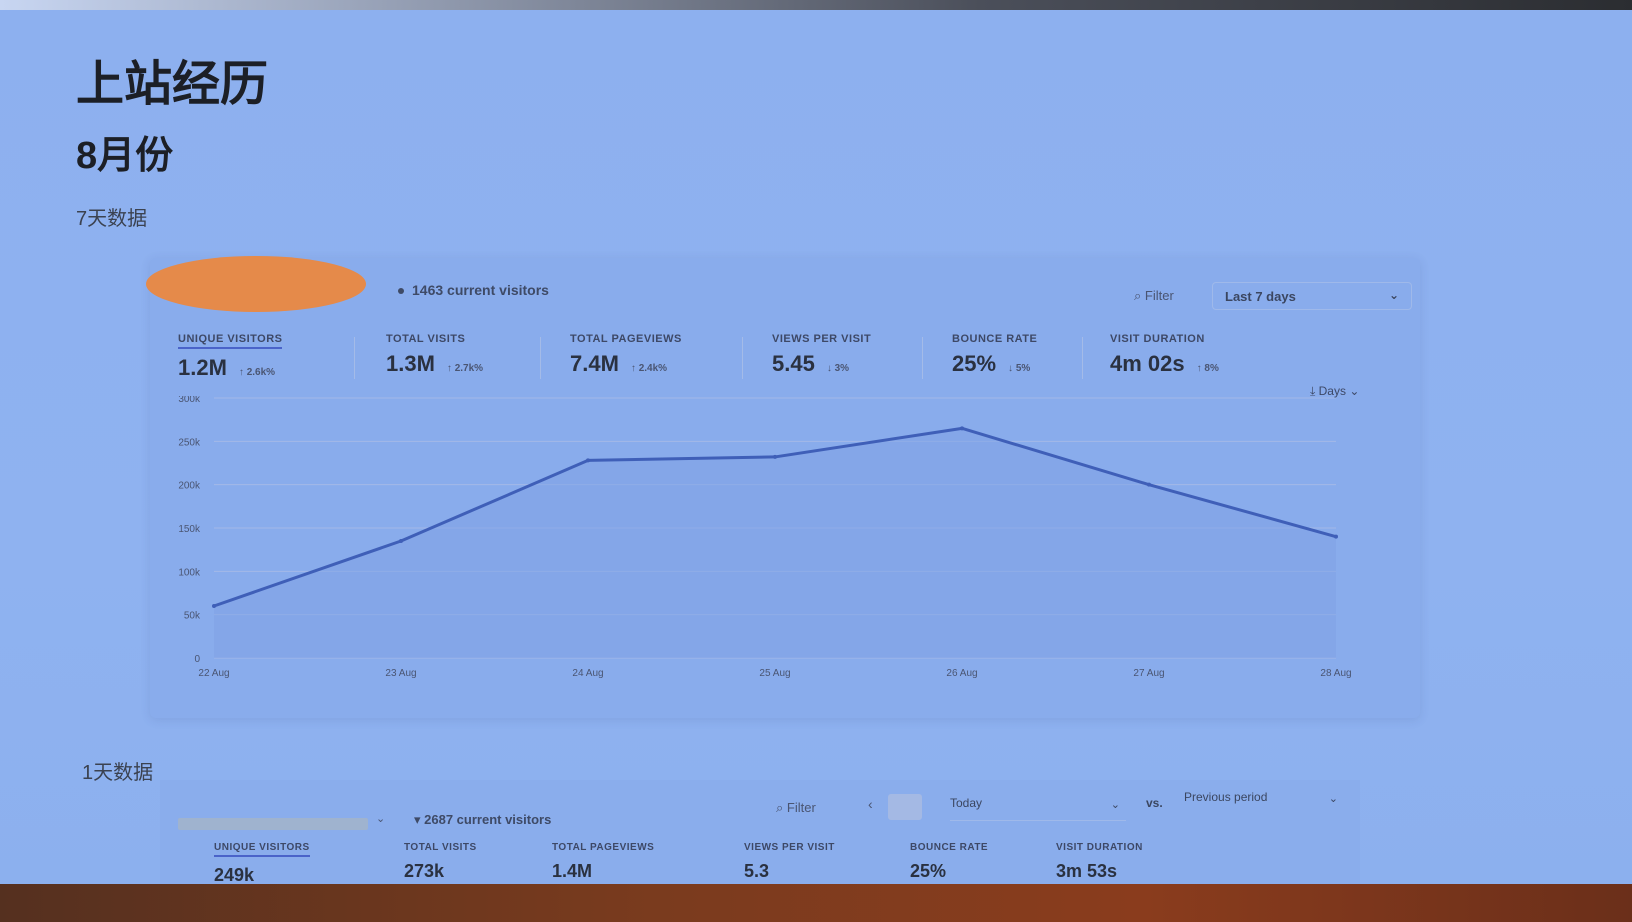 This screenshot has width=1632, height=922. What do you see at coordinates (789, 866) in the screenshot?
I see `stat-views-per-visit: VIEWS PER VISIT 5.3` at bounding box center [789, 866].